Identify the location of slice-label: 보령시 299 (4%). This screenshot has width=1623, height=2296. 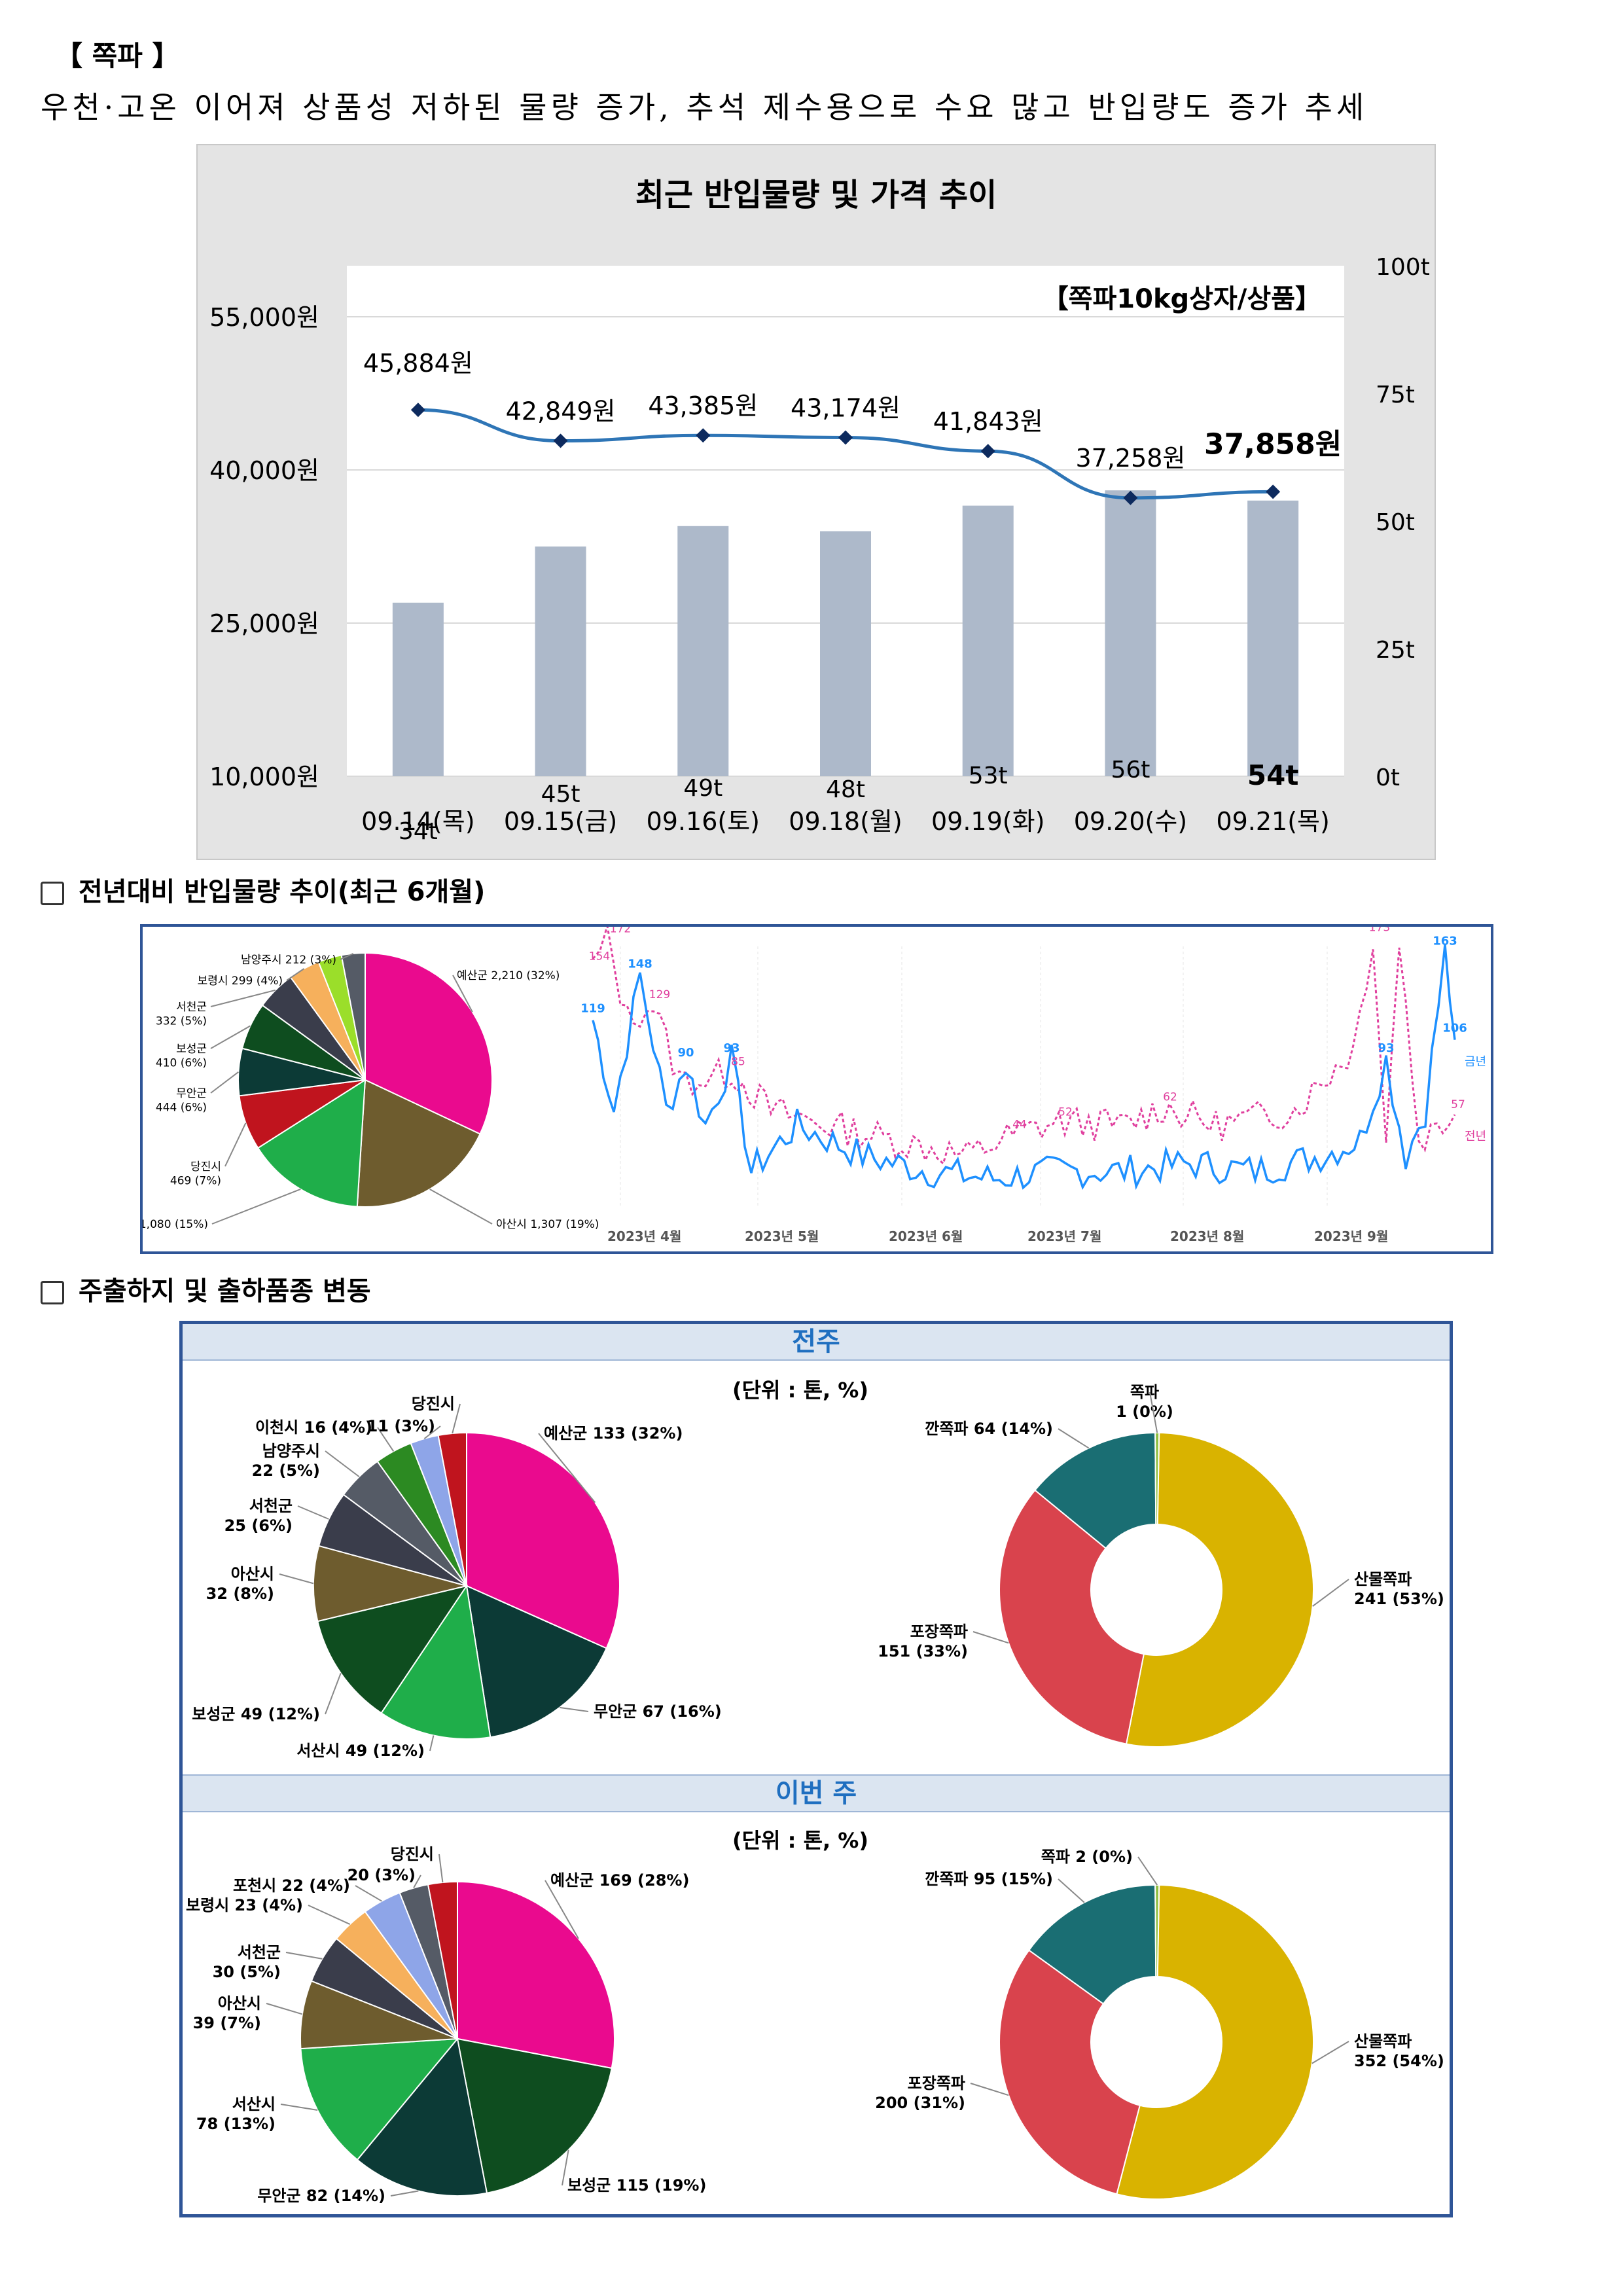
(241, 982).